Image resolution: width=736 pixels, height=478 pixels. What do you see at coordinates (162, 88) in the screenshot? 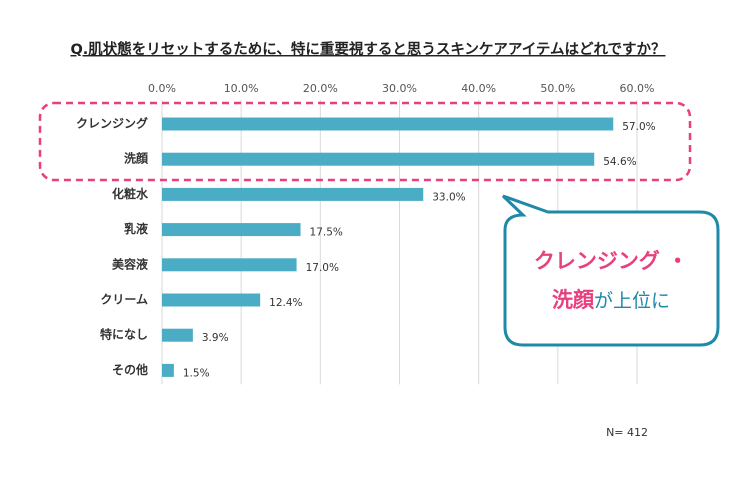
I see `x-tick-label: 0.0%` at bounding box center [162, 88].